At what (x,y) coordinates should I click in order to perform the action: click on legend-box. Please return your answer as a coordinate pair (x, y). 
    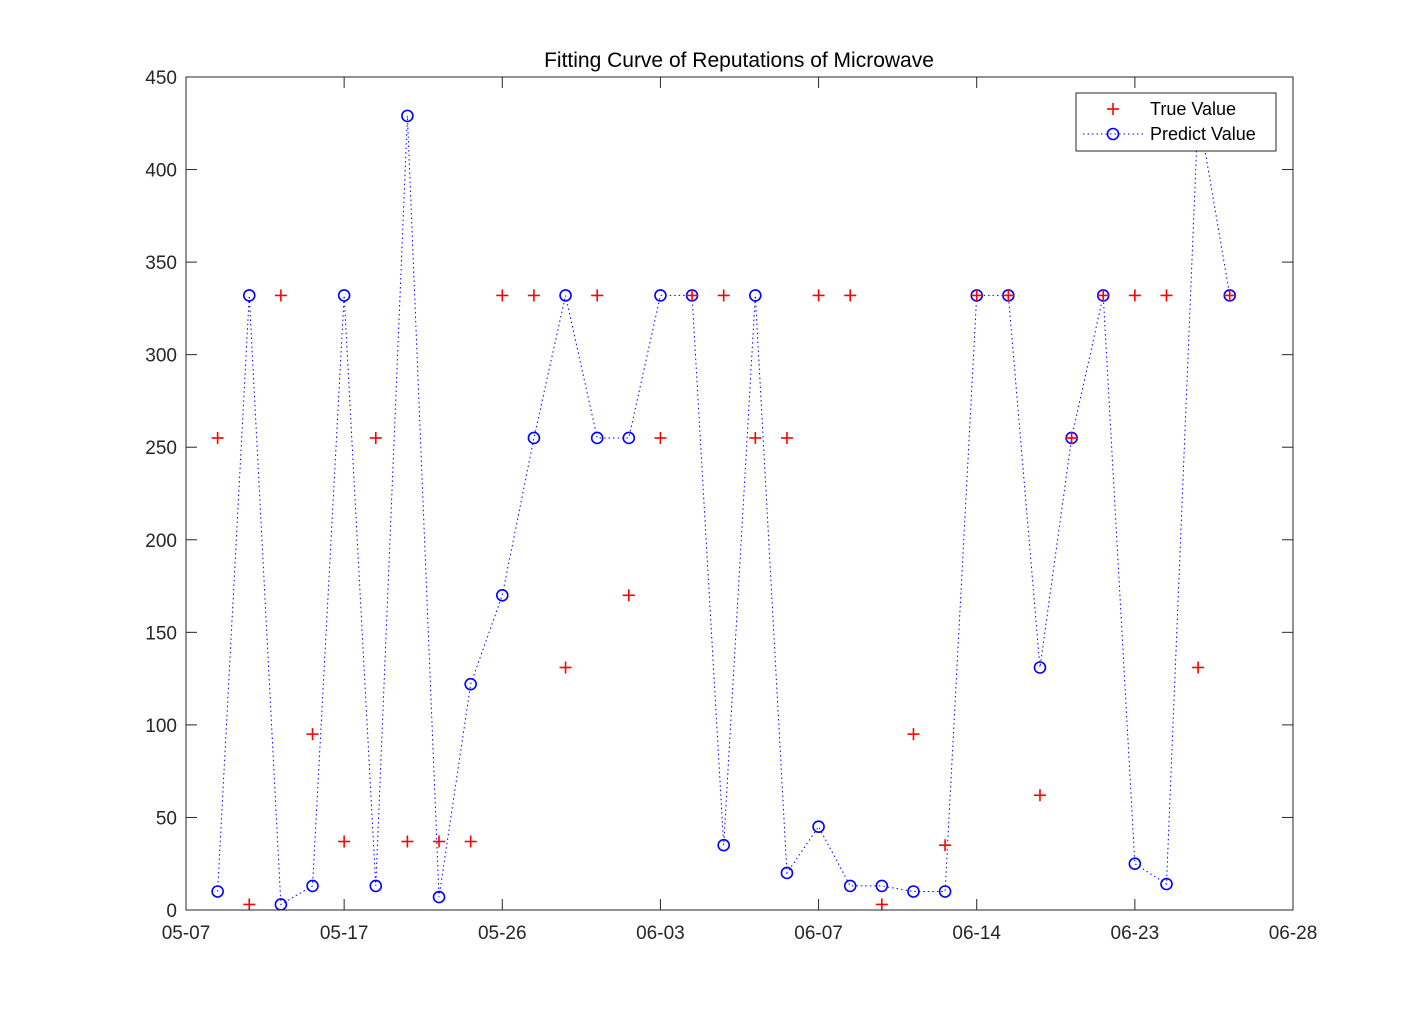
    Looking at the image, I should click on (1176, 122).